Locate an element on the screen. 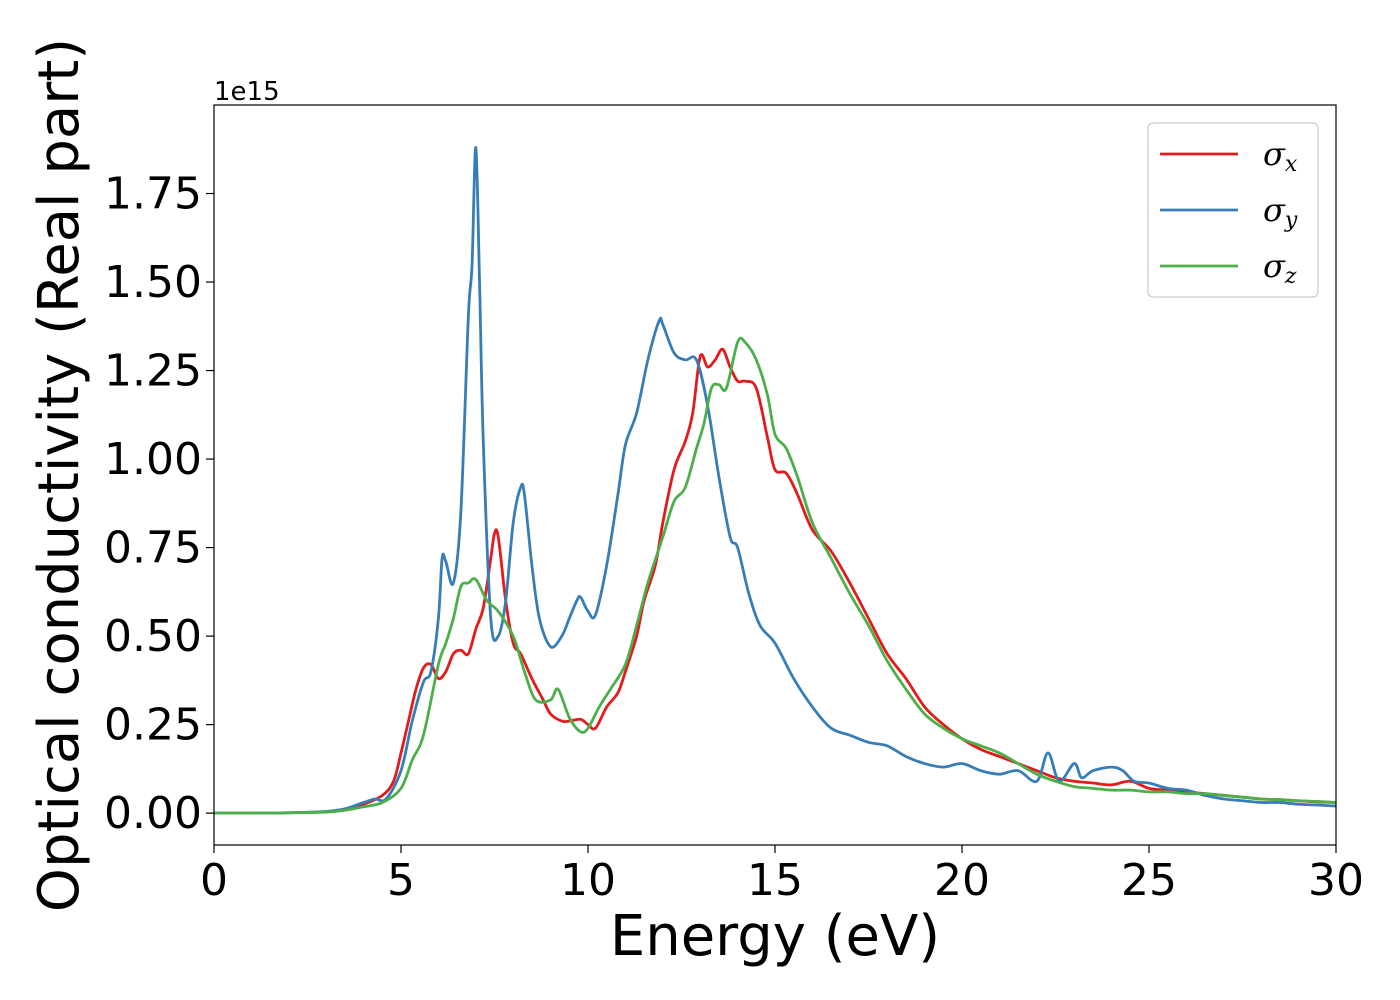  y-tick-label: 1.50 is located at coordinates (153, 282).